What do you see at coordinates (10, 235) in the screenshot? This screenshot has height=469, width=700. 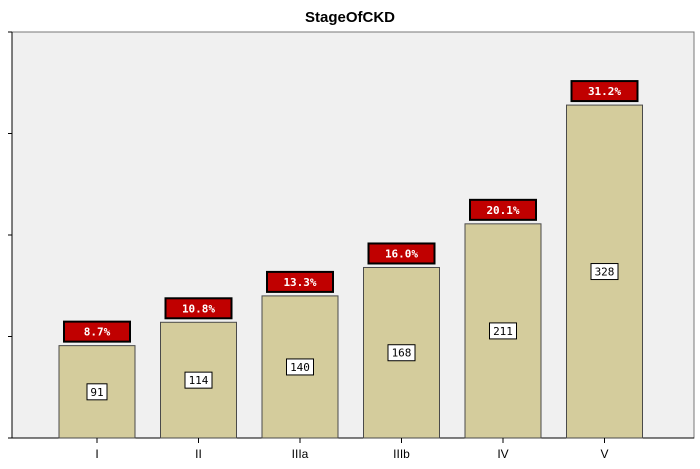 I see `y-ticks` at bounding box center [10, 235].